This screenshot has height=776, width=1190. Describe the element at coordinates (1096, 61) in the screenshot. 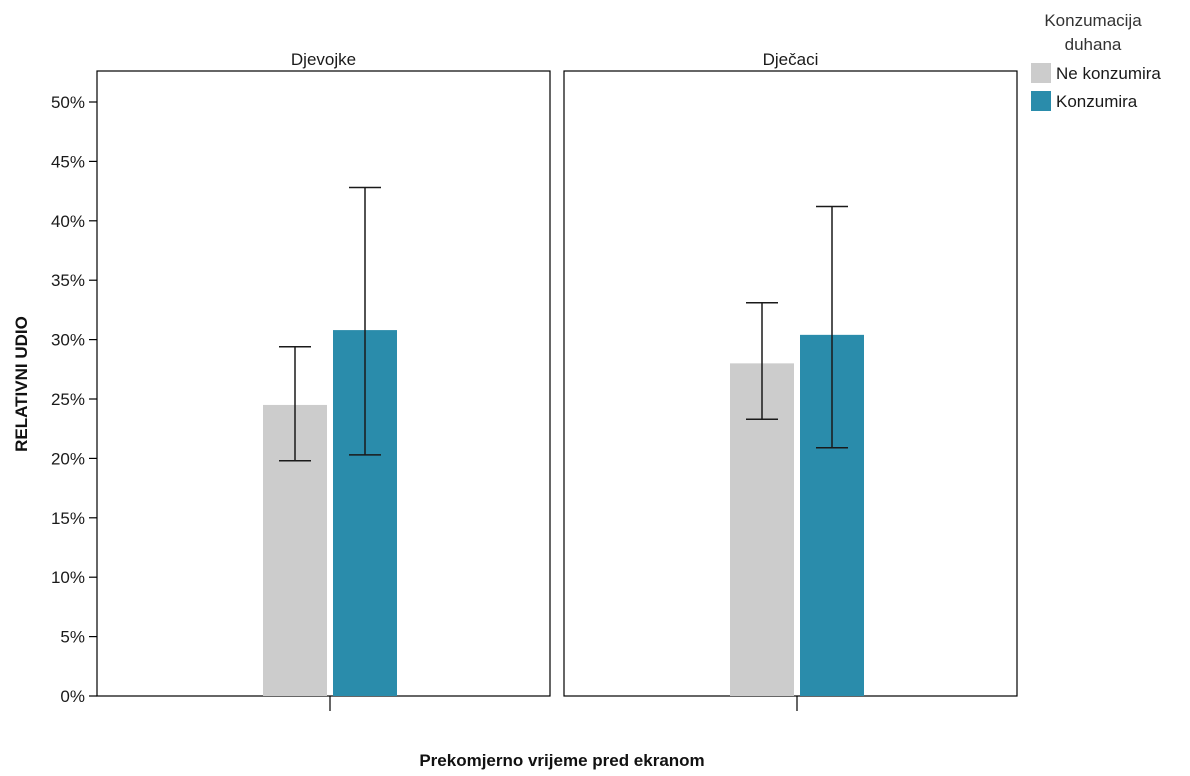

I see `legend: Konzumacija duhana Ne konzumira Konzumira` at that location.